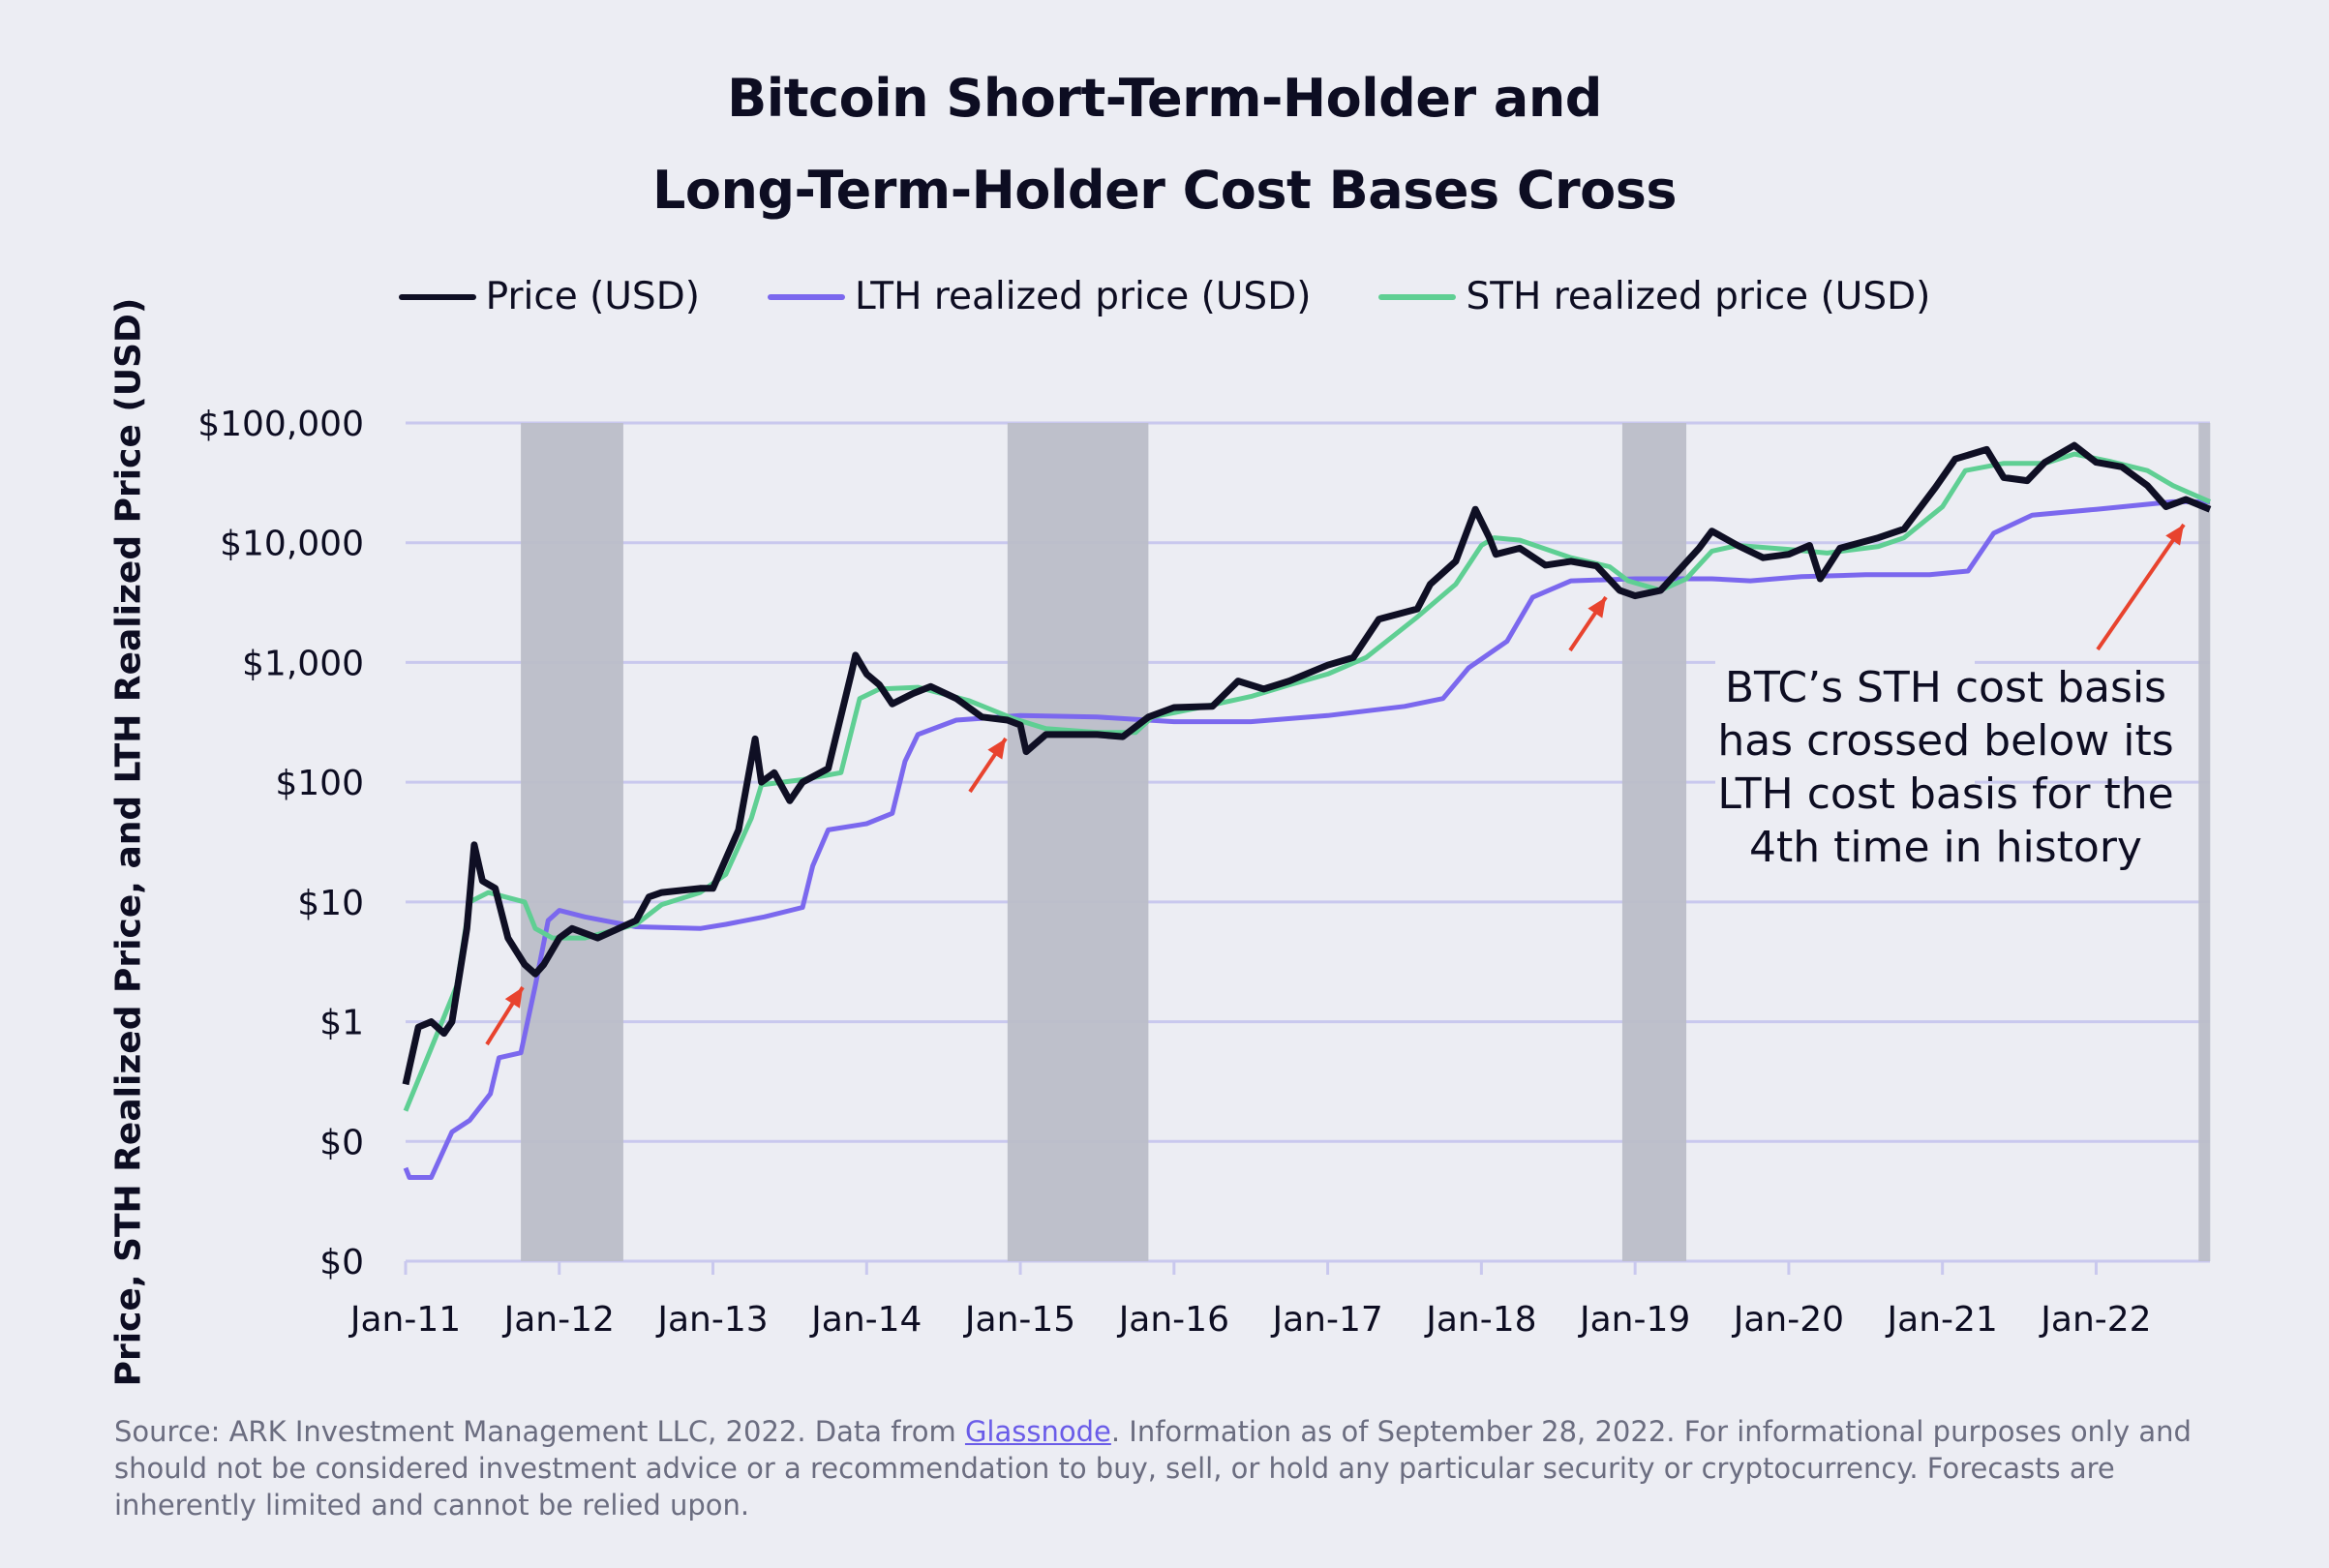 This screenshot has height=1568, width=2329. I want to click on annotation-text-line: has crossed below its, so click(1945, 741).